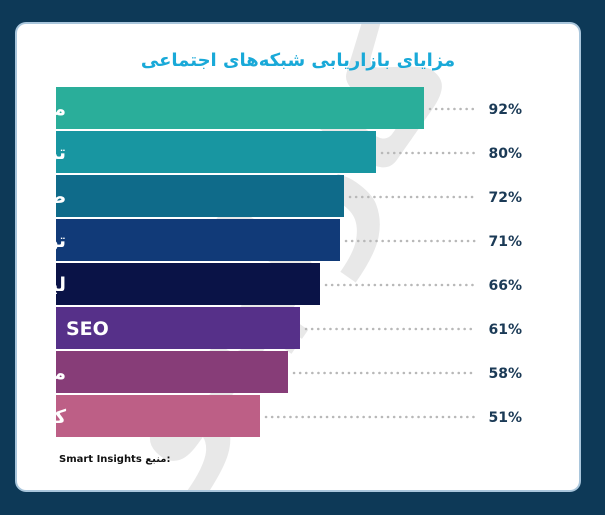  Describe the element at coordinates (41, 373) in the screenshot. I see `category-label: مشارکت` at that location.